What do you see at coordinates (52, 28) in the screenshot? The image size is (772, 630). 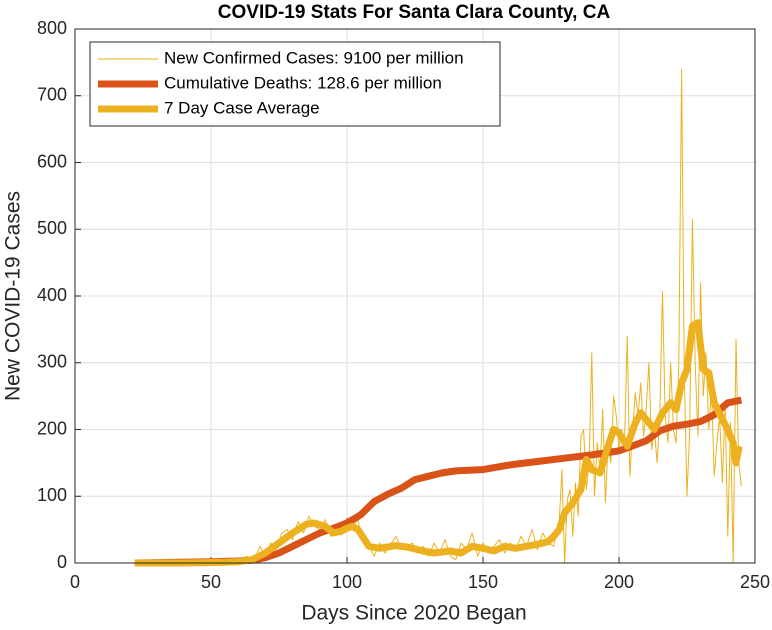 I see `y-tick-label: 800` at bounding box center [52, 28].